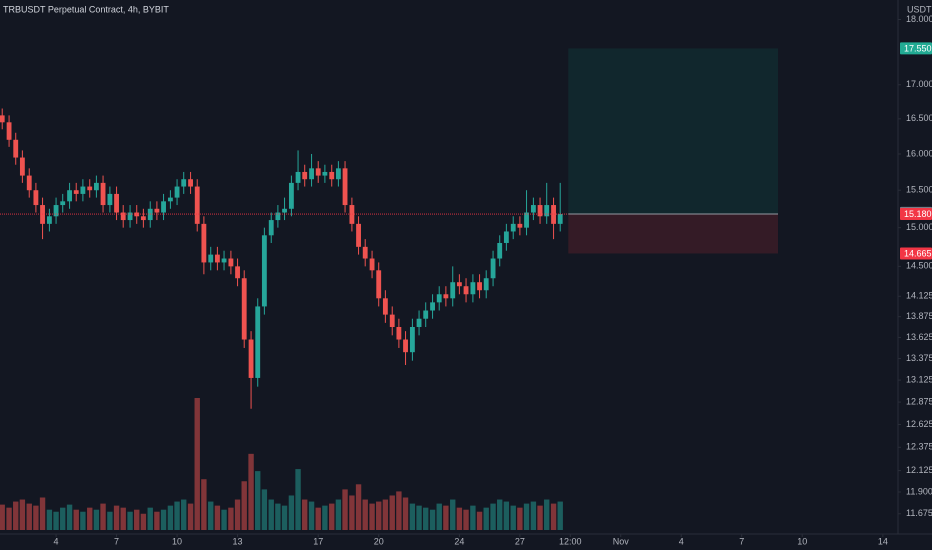  Describe the element at coordinates (919, 227) in the screenshot. I see `y-tick-label: 15.000` at that location.